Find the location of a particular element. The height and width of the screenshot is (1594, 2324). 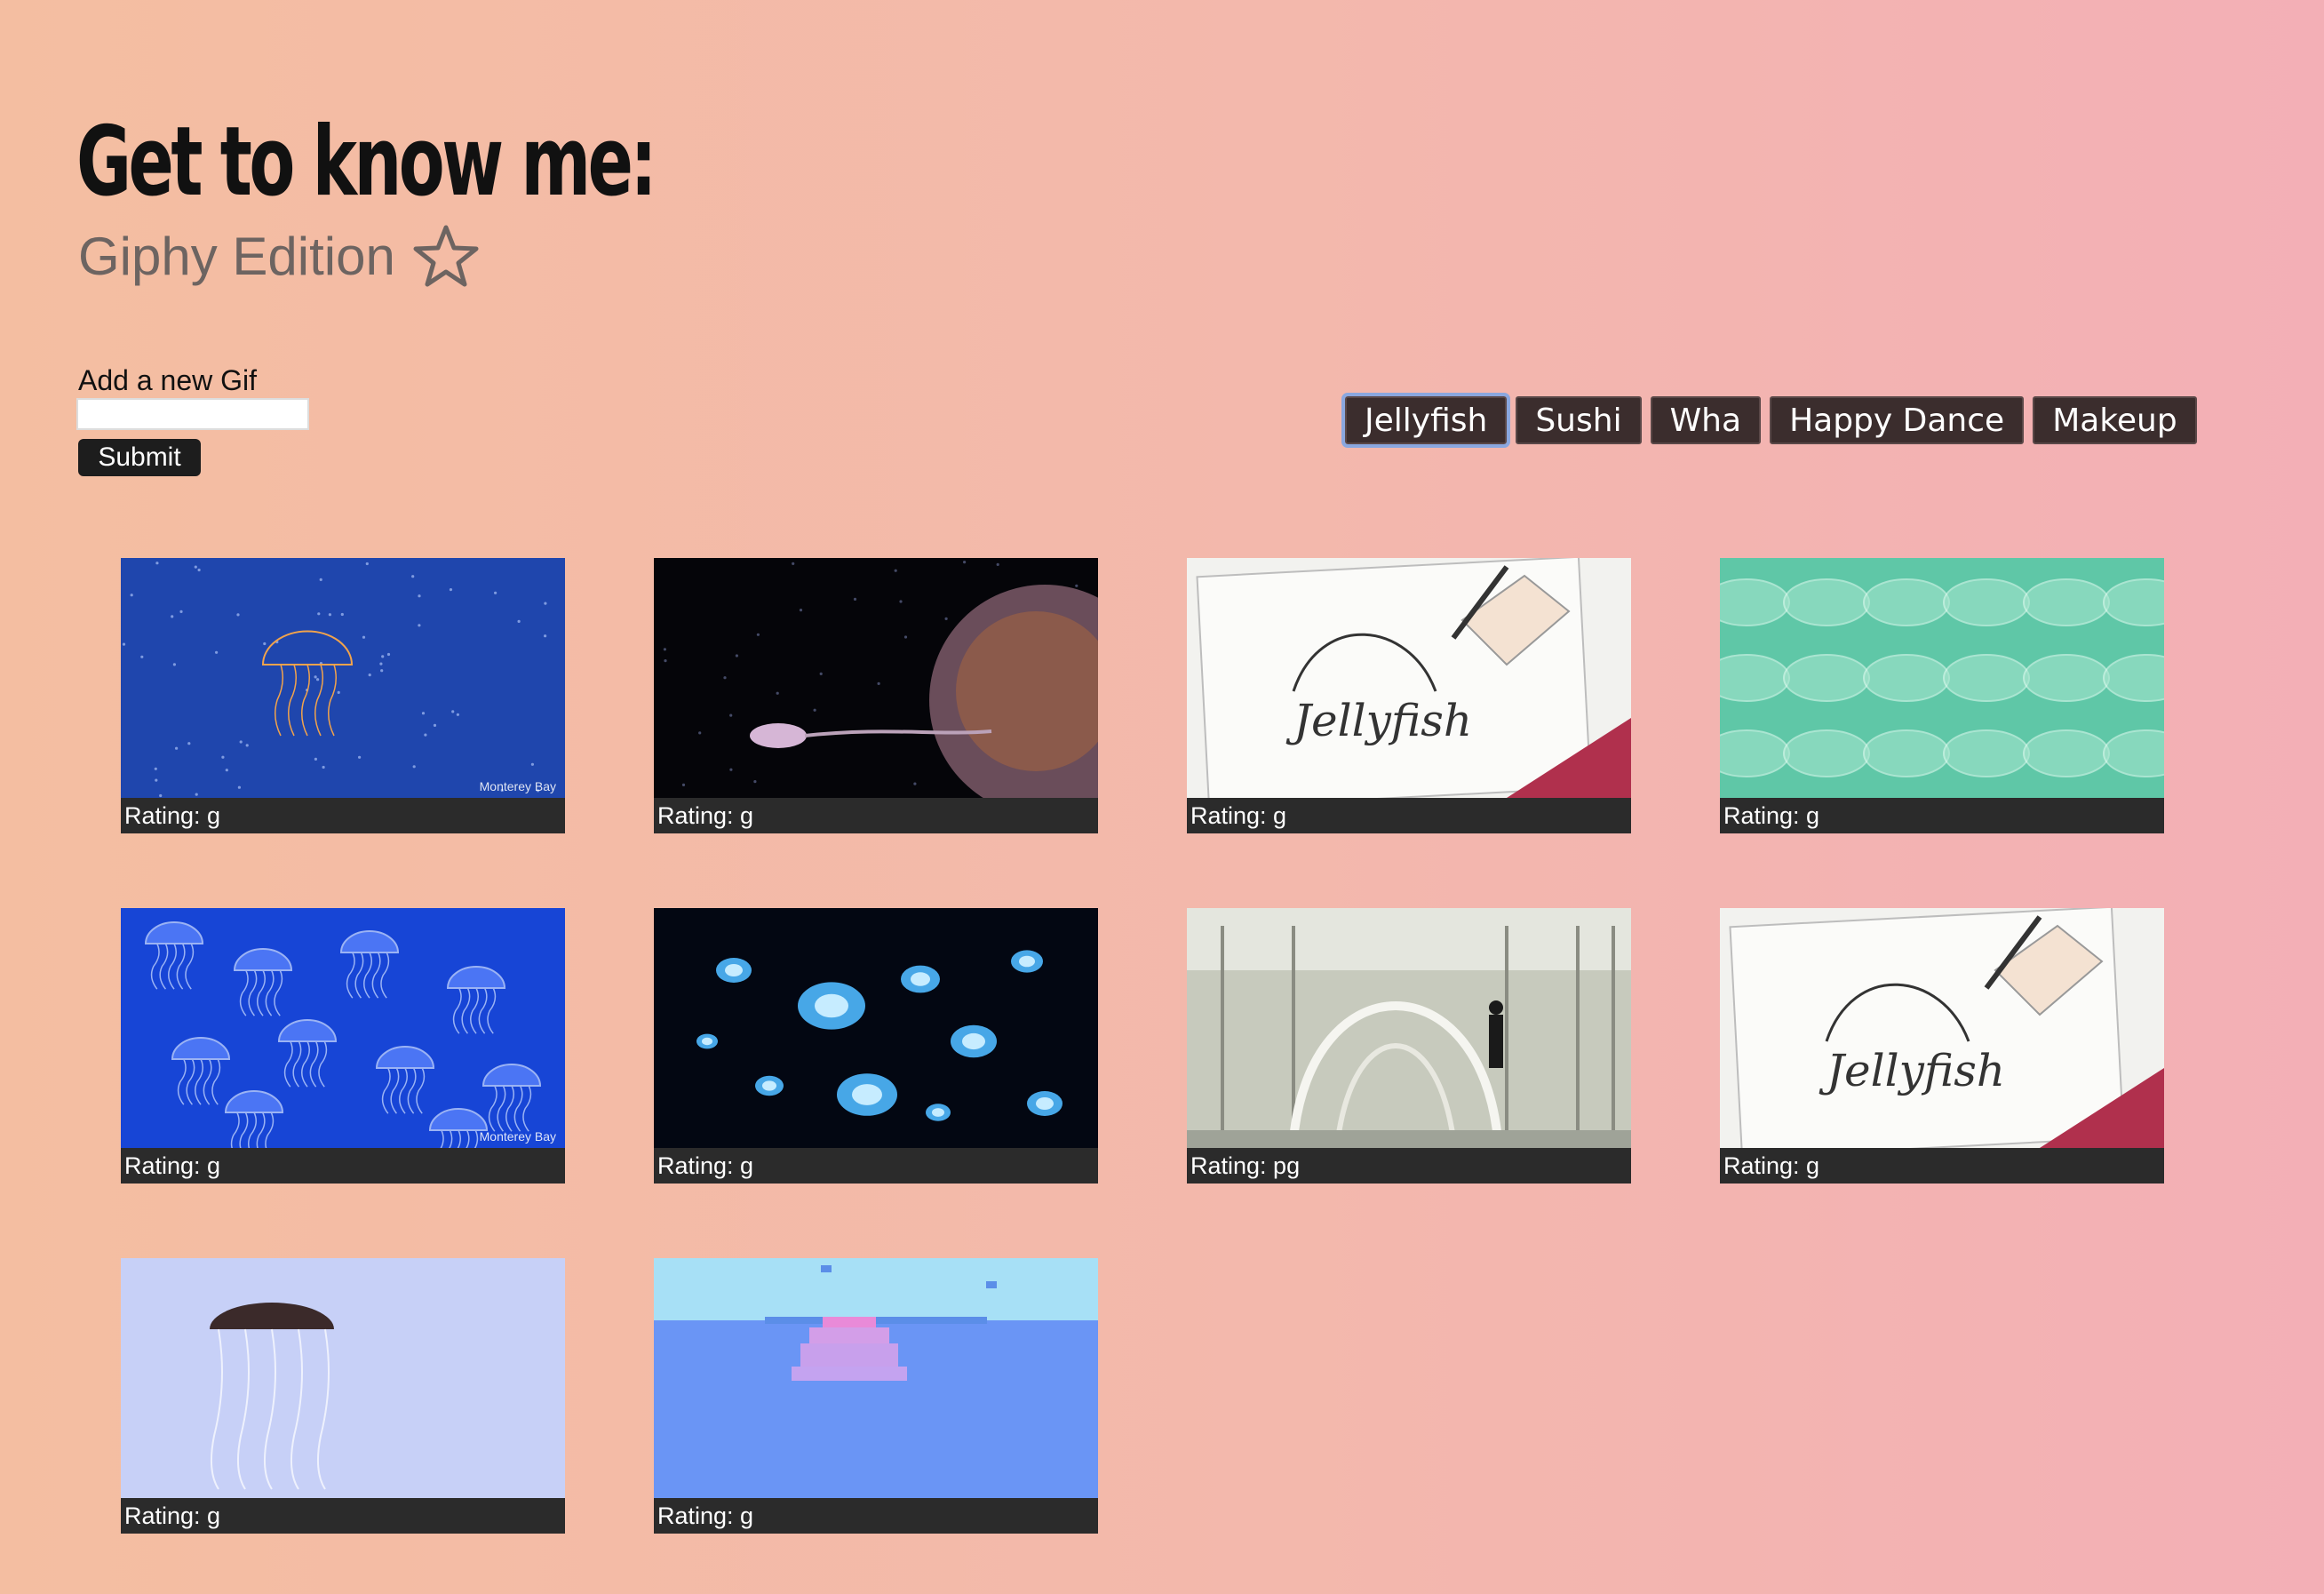

submit-button: Submit is located at coordinates (139, 457).